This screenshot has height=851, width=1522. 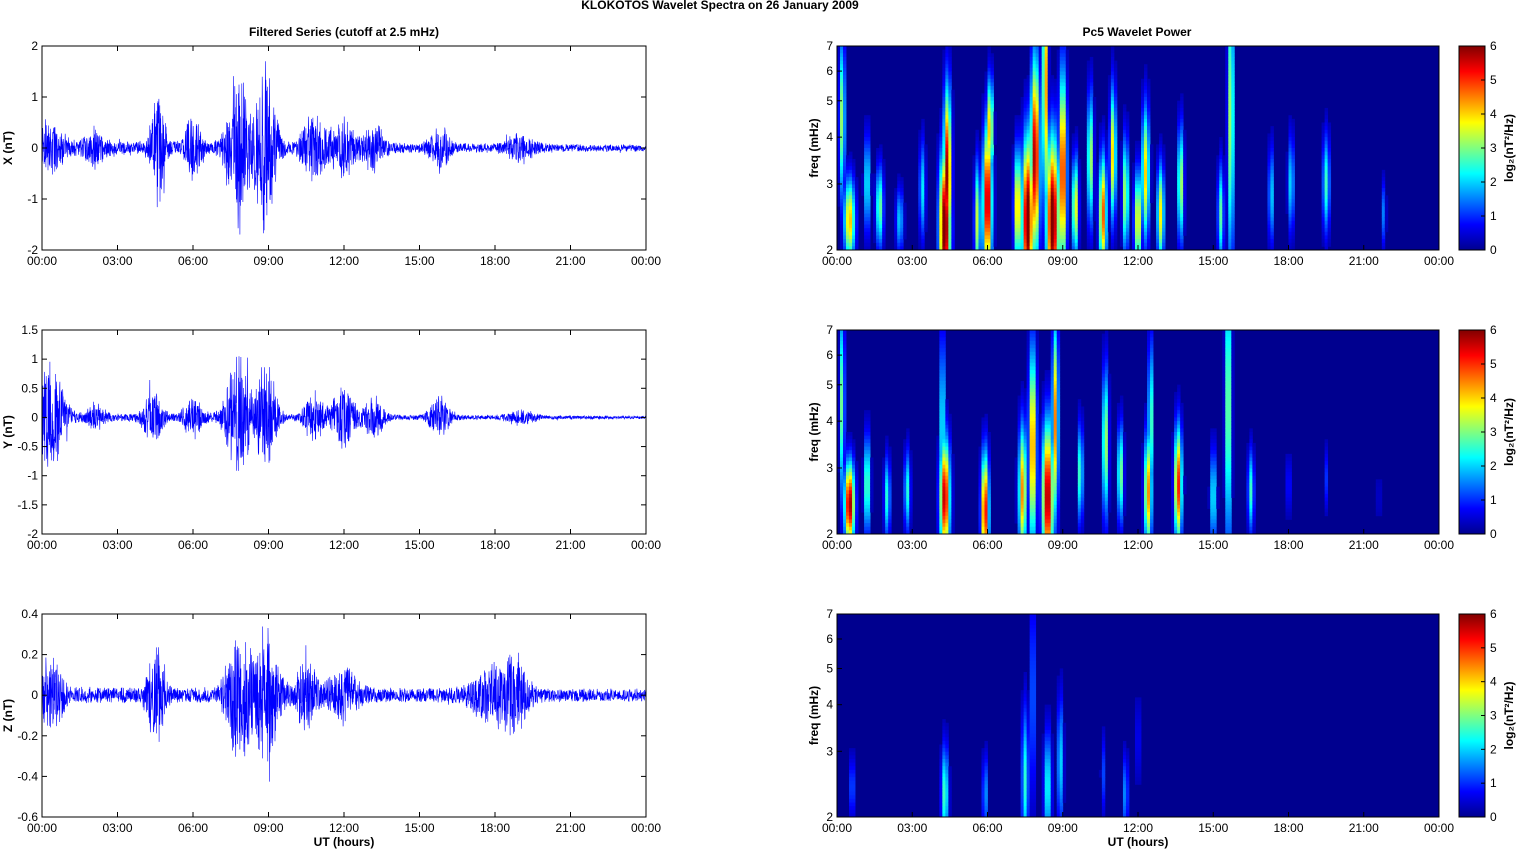 What do you see at coordinates (1110, 432) in the screenshot?
I see `heatmap-cells` at bounding box center [1110, 432].